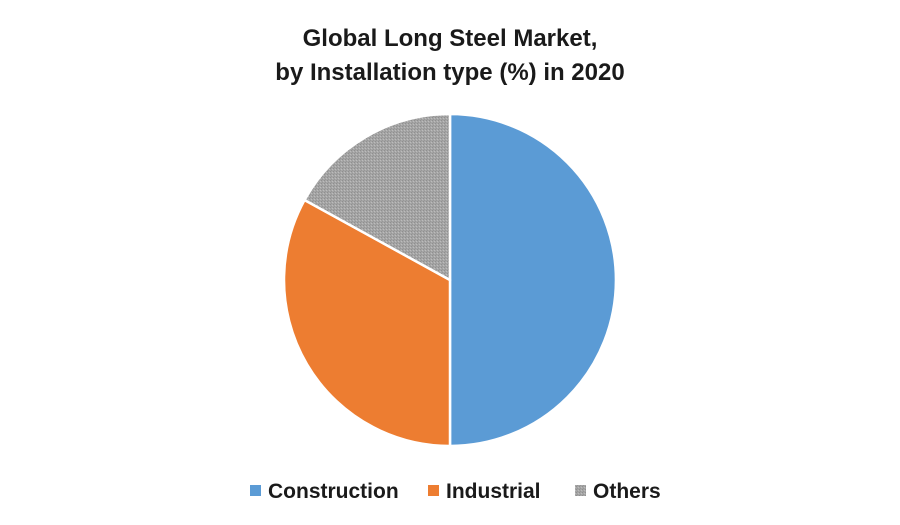 The height and width of the screenshot is (525, 900). I want to click on legend-label-construction: Construction, so click(333, 491).